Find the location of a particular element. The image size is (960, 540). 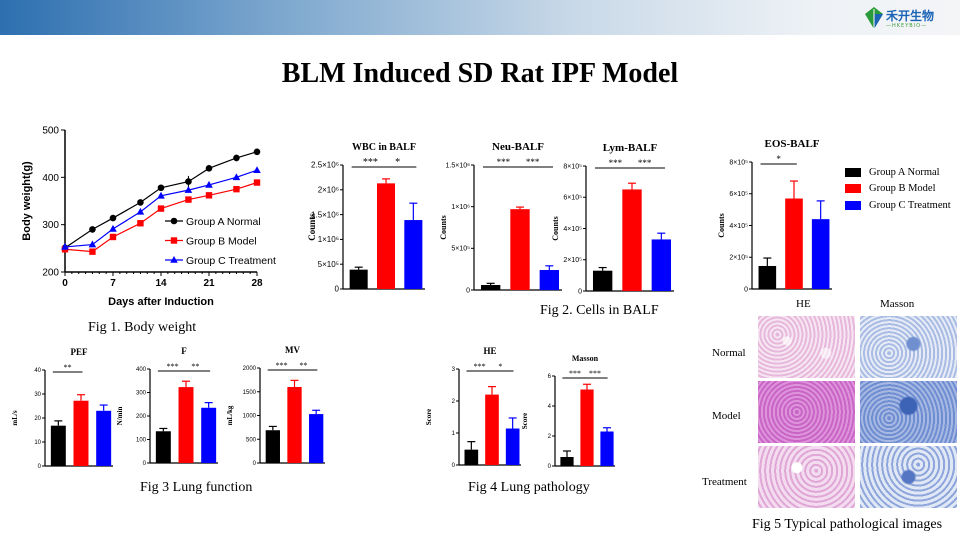

masson-chart-title: Masson is located at coordinates (585, 358).